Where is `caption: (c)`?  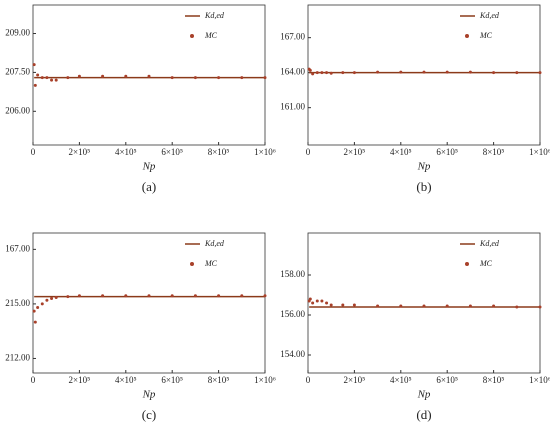
caption: (c) is located at coordinates (149, 414).